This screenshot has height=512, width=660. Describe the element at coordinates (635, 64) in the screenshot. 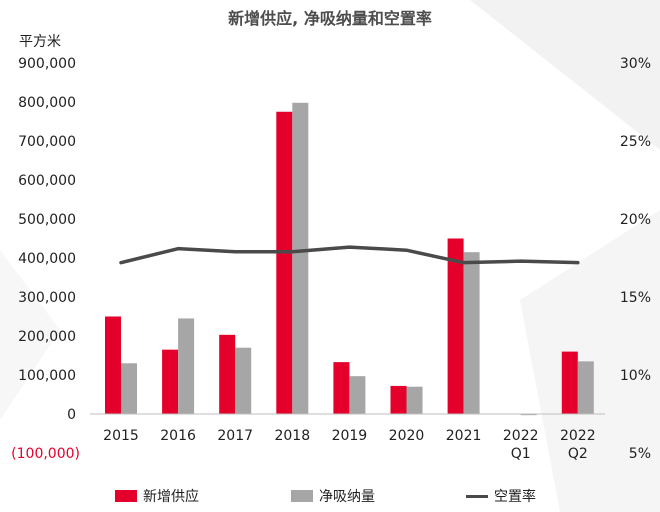

I see `y-right-tick-label: 30%` at that location.